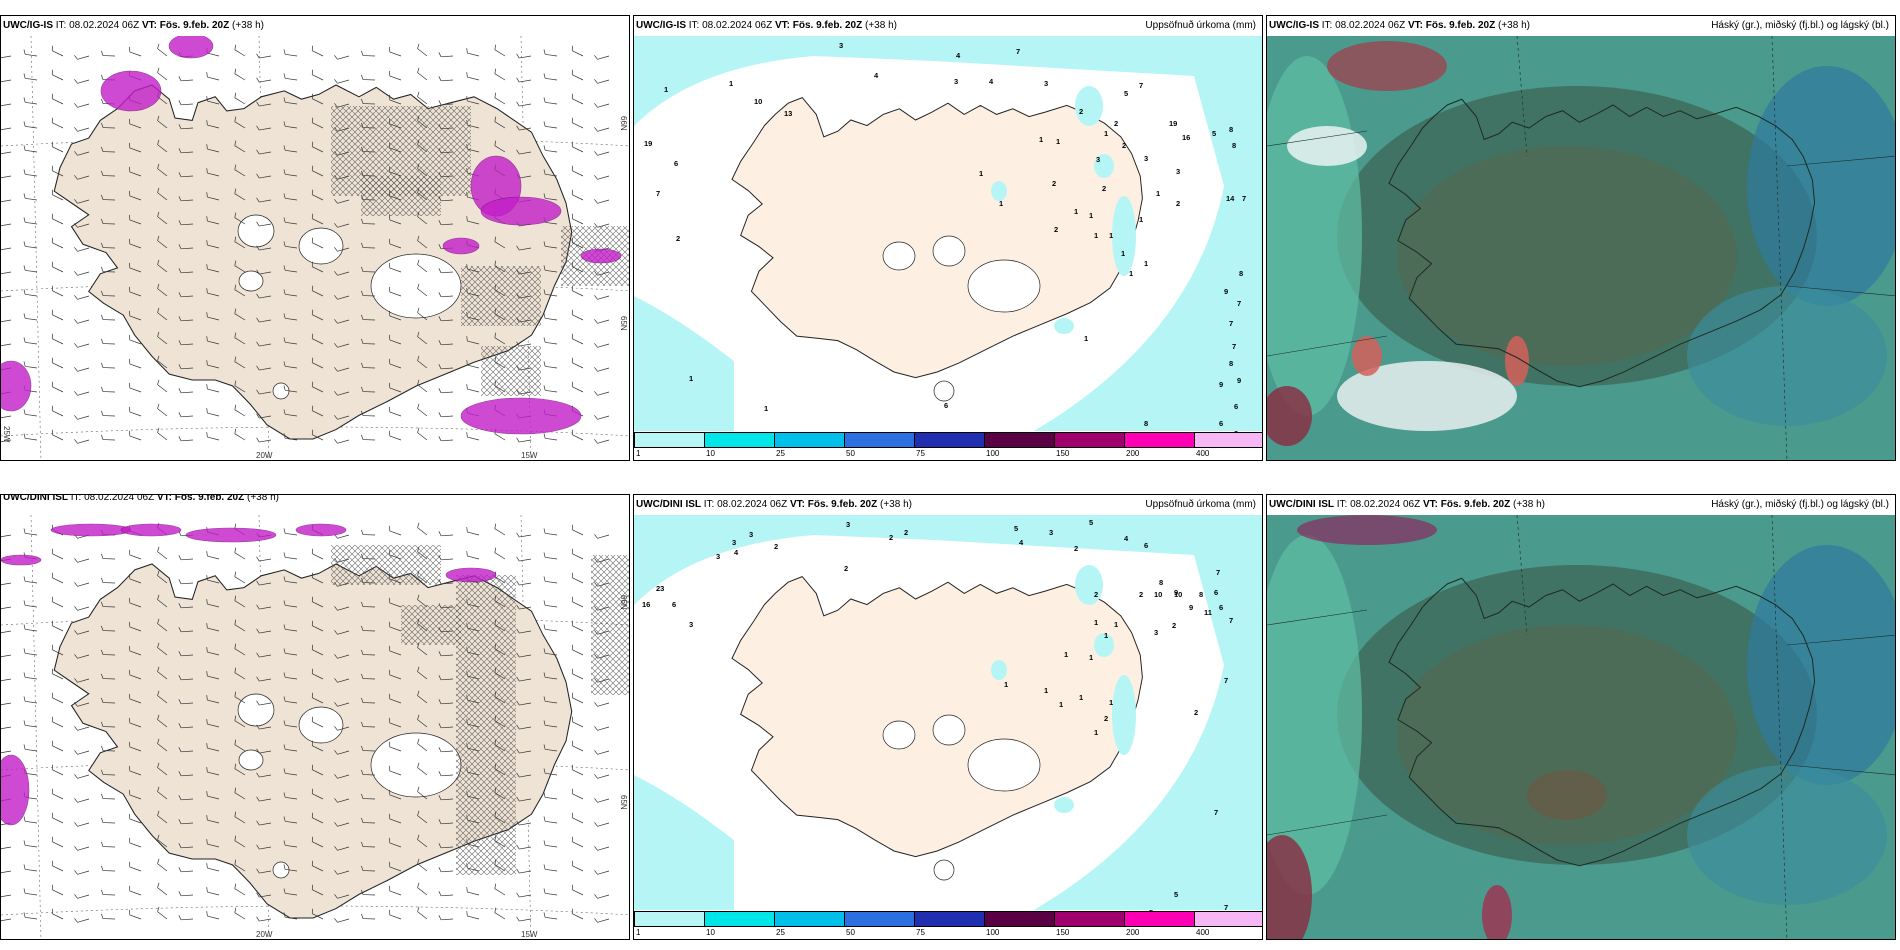 This screenshot has height=950, width=1900. I want to click on colorbar-tick: 200, so click(1133, 932).